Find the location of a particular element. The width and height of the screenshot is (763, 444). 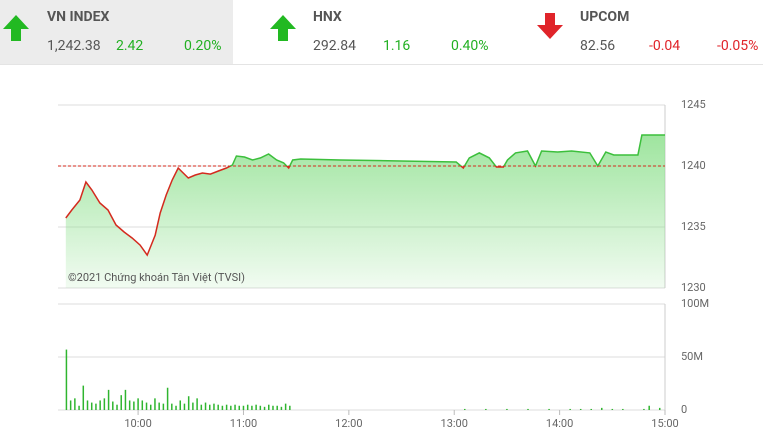

index-value: 292.84 is located at coordinates (335, 46).